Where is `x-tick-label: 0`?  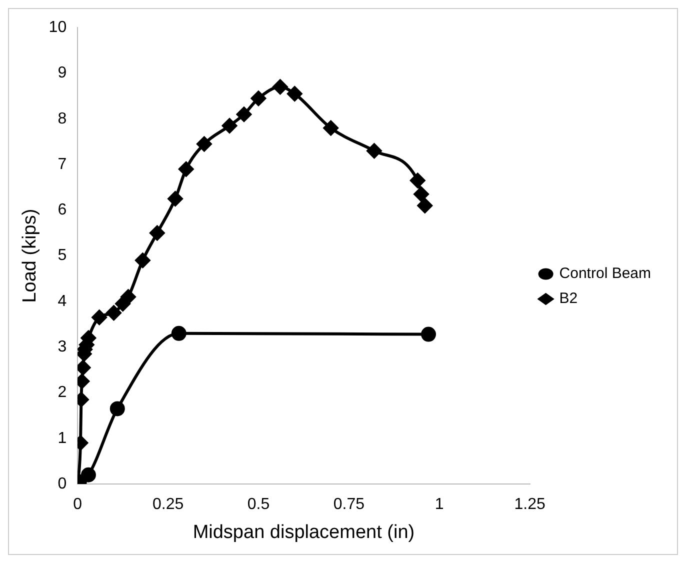 x-tick-label: 0 is located at coordinates (77, 505).